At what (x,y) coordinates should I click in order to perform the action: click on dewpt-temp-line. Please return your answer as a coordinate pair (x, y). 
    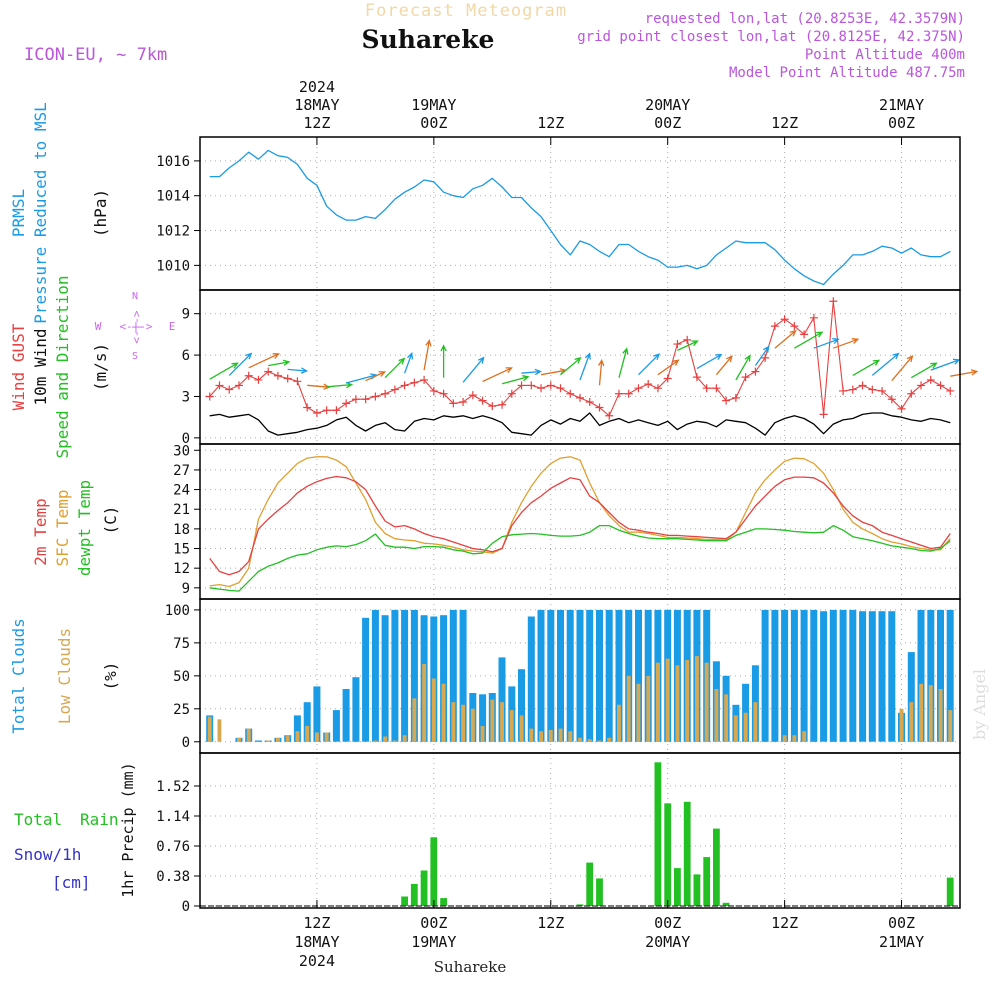
    Looking at the image, I should click on (580, 558).